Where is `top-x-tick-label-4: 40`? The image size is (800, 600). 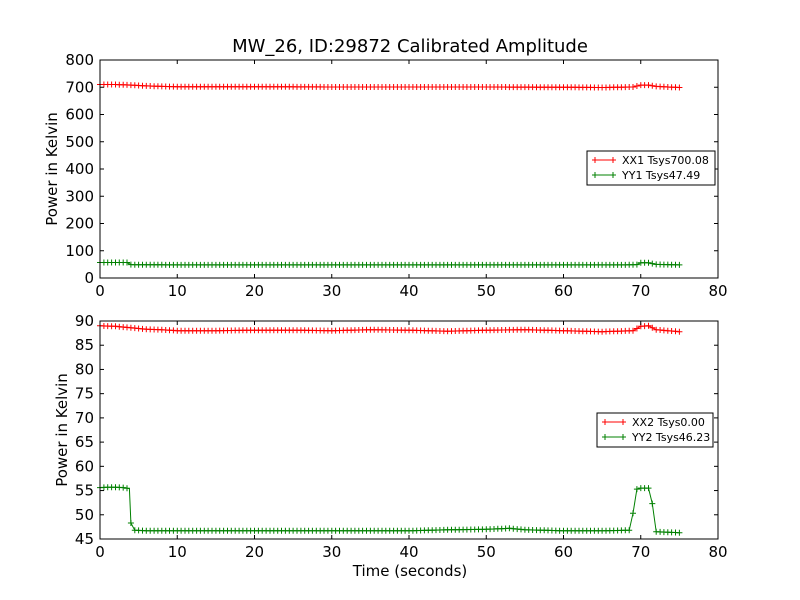
top-x-tick-label-4: 40 is located at coordinates (408, 291).